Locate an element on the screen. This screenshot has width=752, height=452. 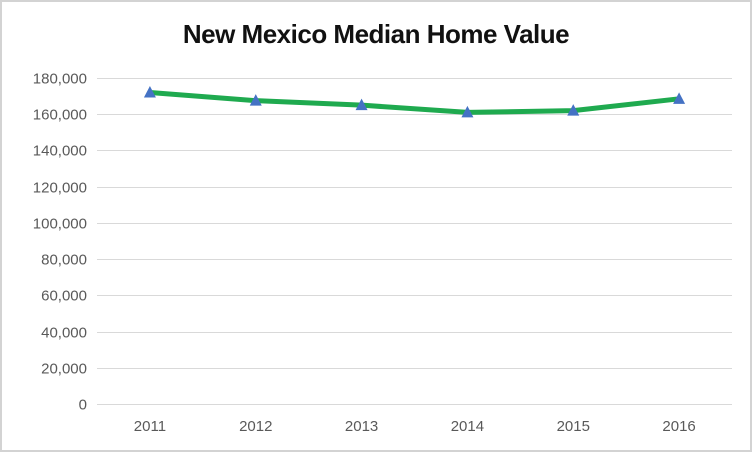
y-axis-tick-label: 40,000 is located at coordinates (64, 333).